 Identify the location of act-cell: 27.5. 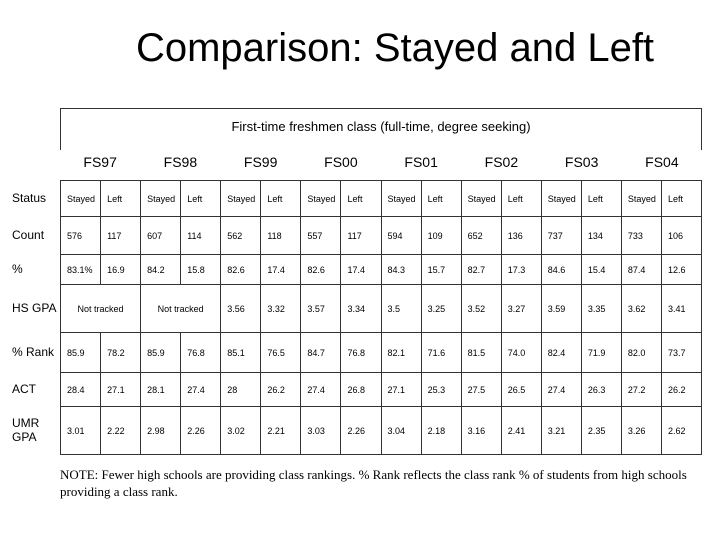
(481, 389).